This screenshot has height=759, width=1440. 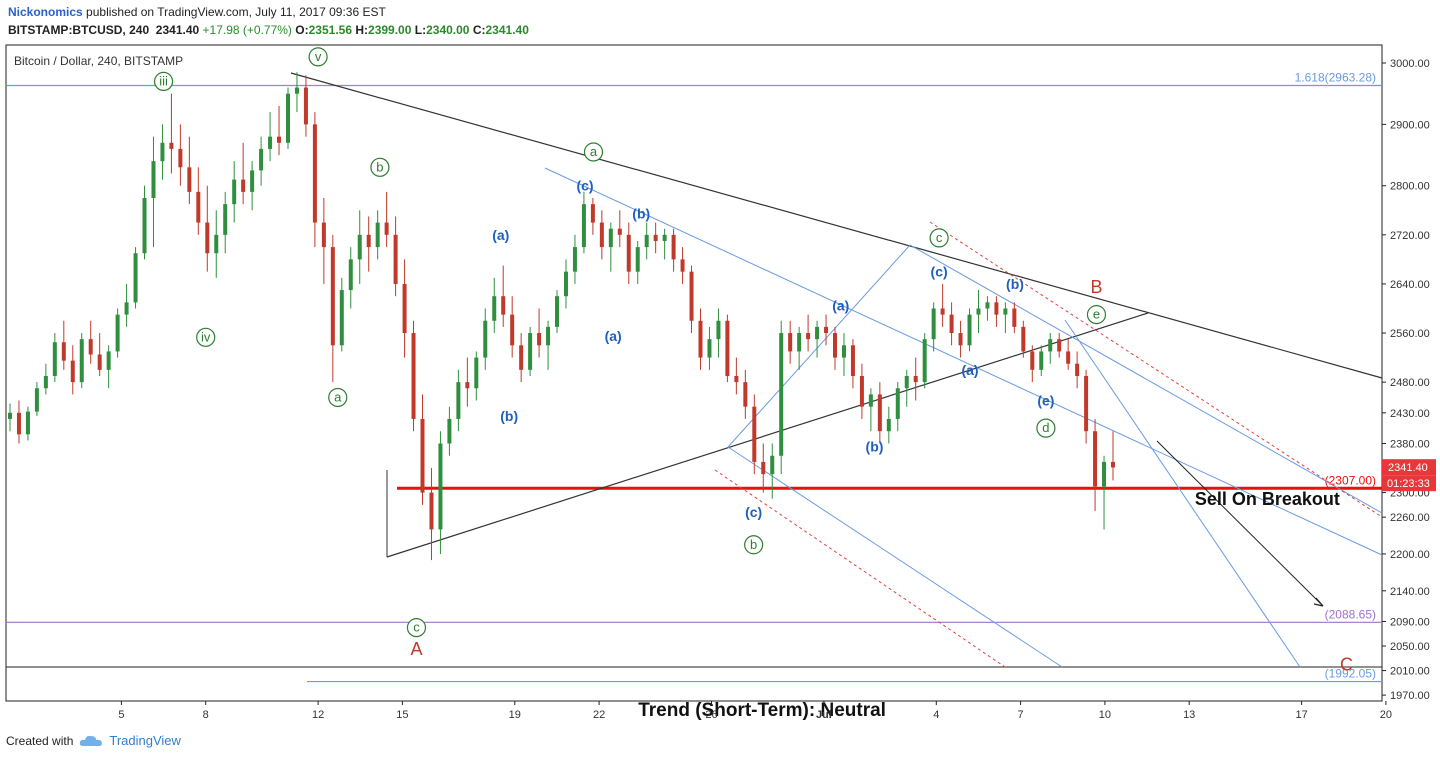 I want to click on chart-title: Bitcoin / Dollar, 240, BITSTAMP, so click(x=98, y=61).